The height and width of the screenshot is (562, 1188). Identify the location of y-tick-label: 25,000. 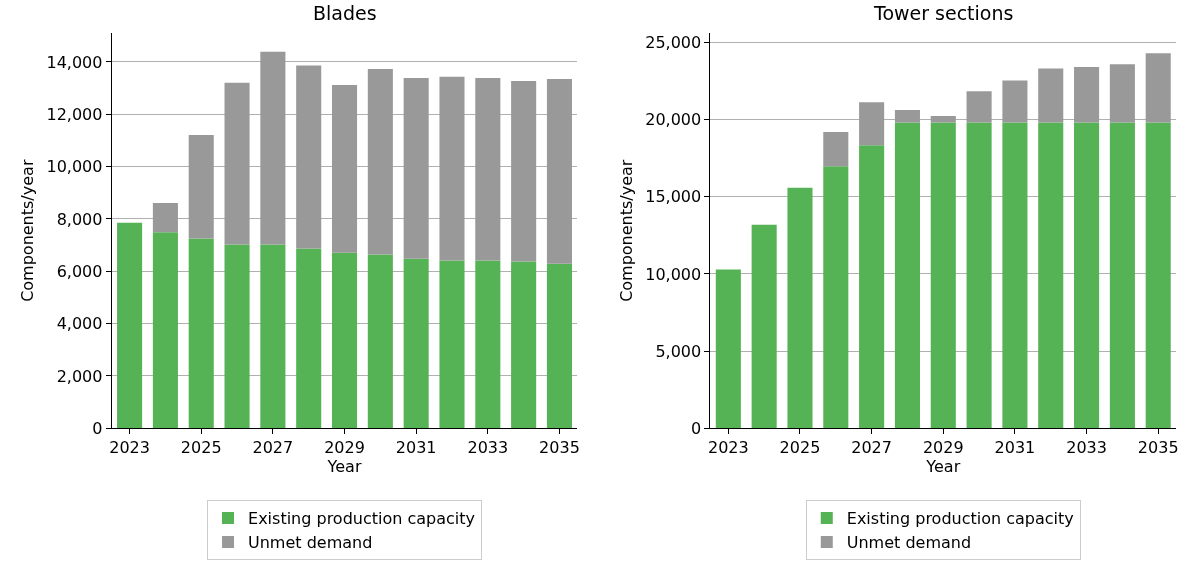
(673, 43).